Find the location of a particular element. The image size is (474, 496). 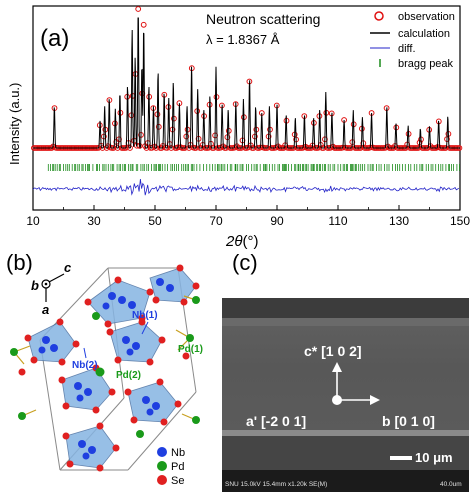

site-pd2-label: Pd(2) is located at coordinates (128, 375).